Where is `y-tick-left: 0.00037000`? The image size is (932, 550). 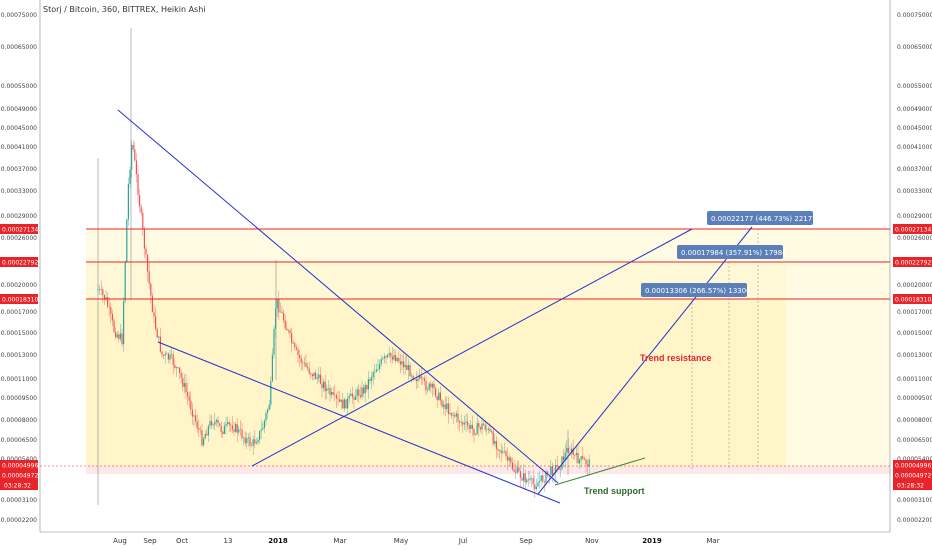
y-tick-left: 0.00037000 is located at coordinates (19, 169).